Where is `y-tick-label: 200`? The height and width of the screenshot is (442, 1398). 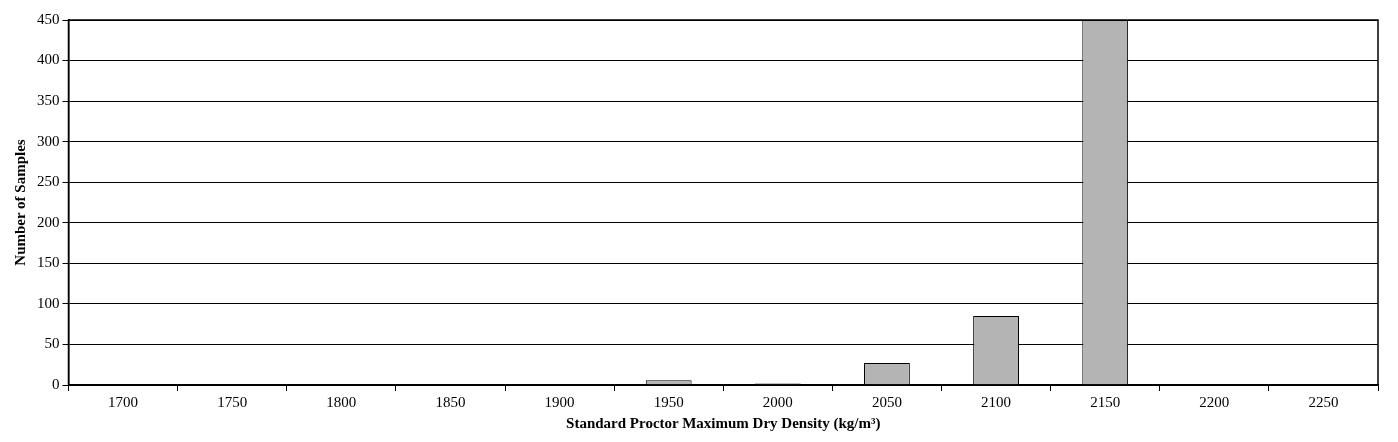 y-tick-label: 200 is located at coordinates (48, 221).